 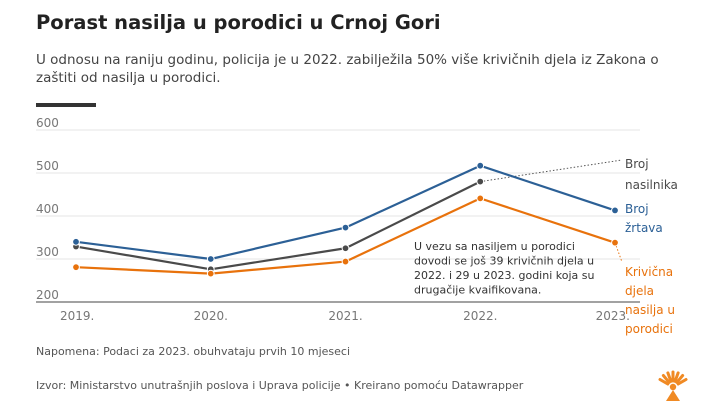 What do you see at coordinates (66, 105) in the screenshot?
I see `title-divider` at bounding box center [66, 105].